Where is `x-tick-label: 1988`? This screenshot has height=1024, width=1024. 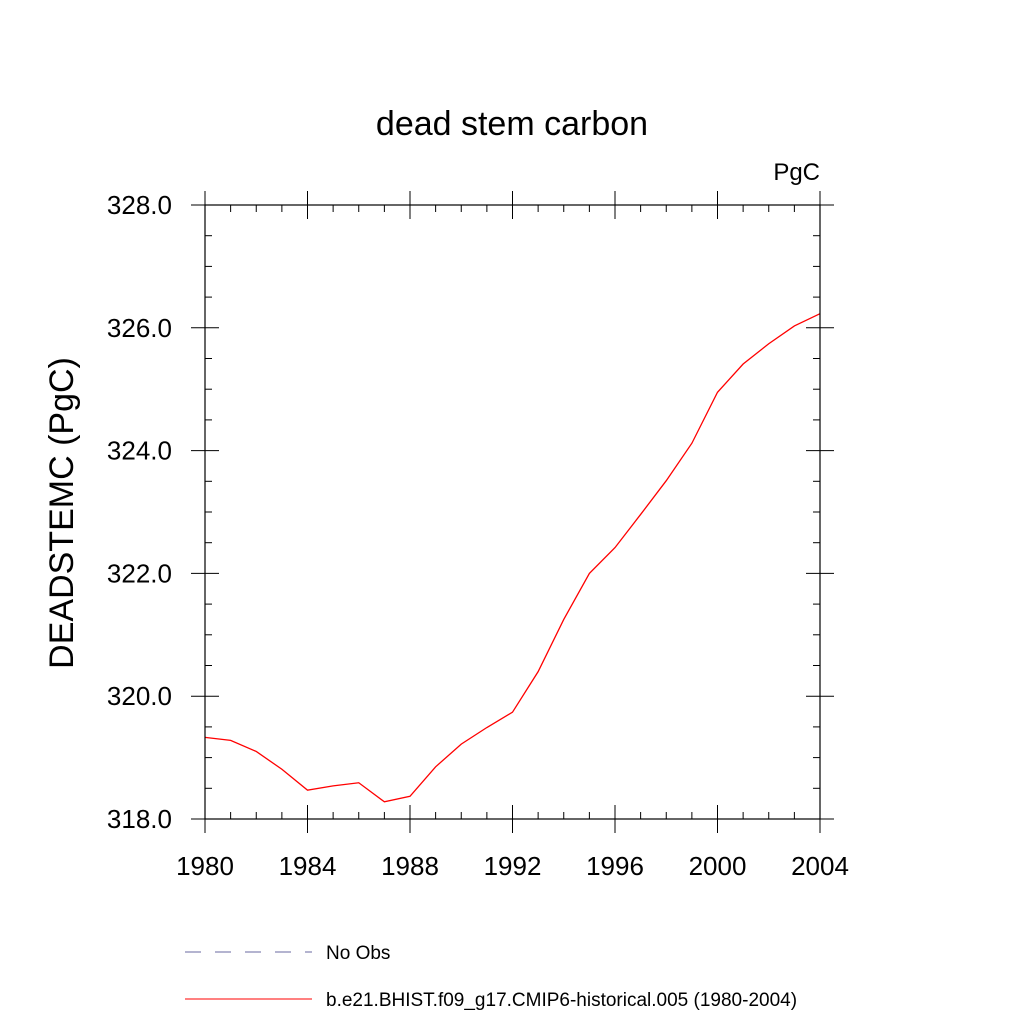 x-tick-label: 1988 is located at coordinates (410, 866).